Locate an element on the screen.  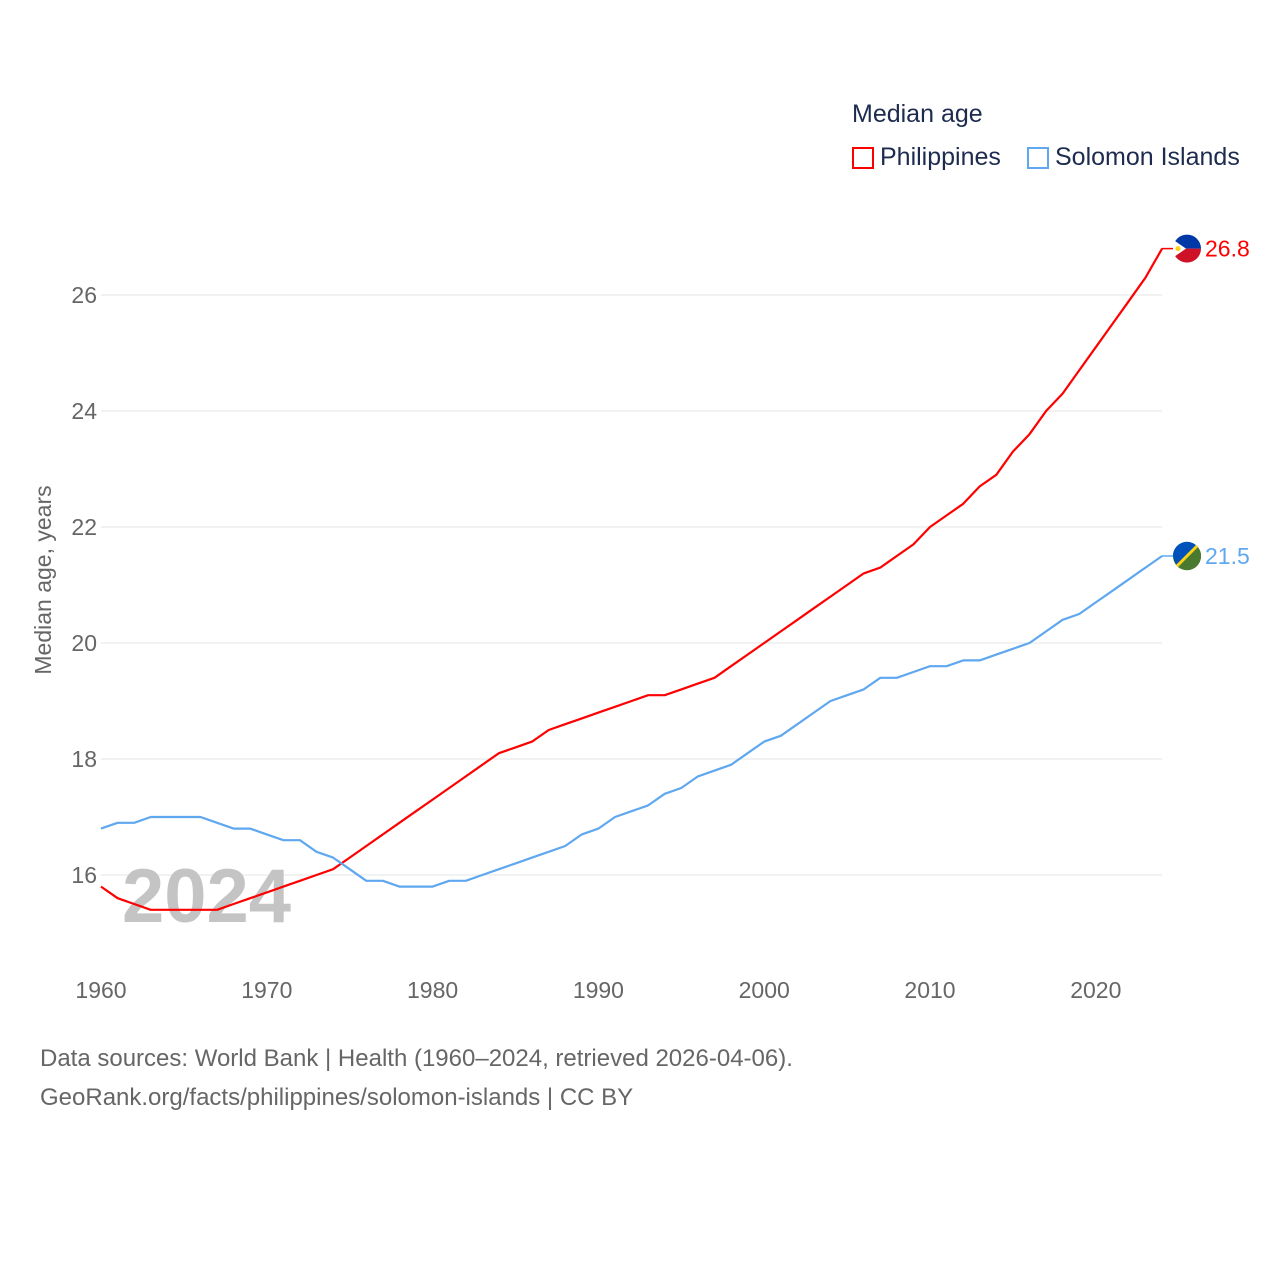
y-tick-label: 18 is located at coordinates (84, 759).